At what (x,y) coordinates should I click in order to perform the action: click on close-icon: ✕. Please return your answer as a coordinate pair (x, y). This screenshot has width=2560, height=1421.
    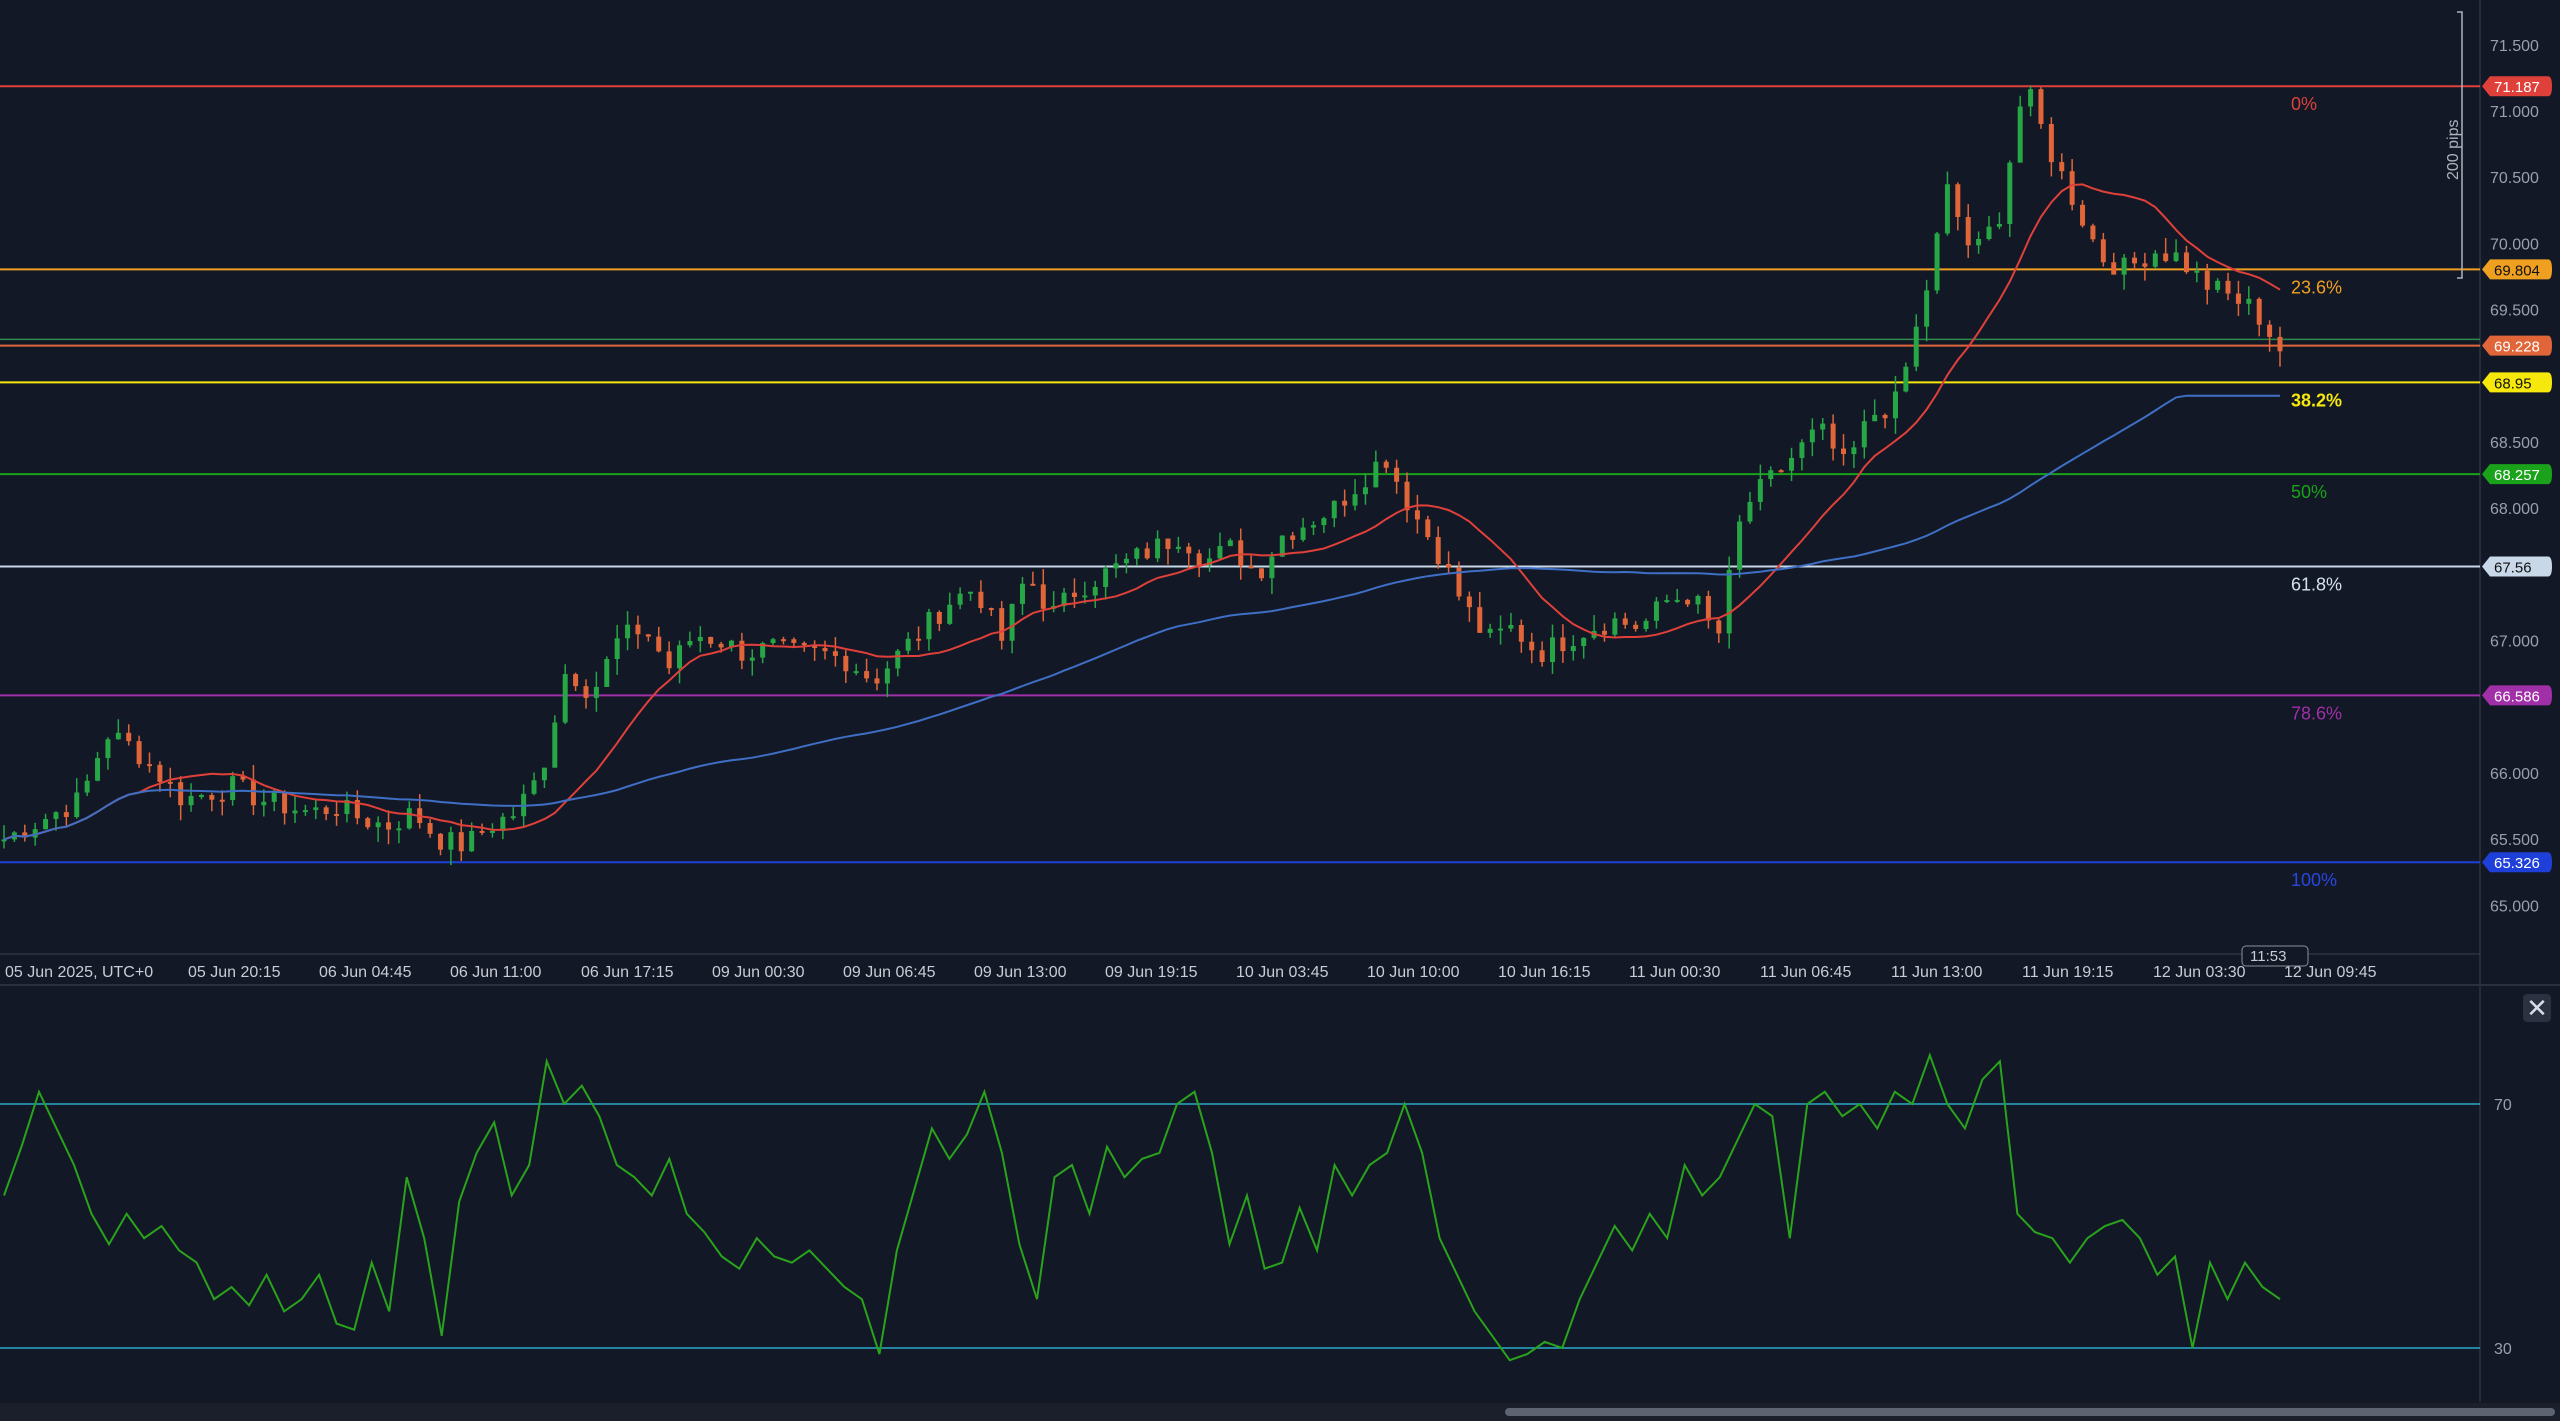
    Looking at the image, I should click on (2537, 1008).